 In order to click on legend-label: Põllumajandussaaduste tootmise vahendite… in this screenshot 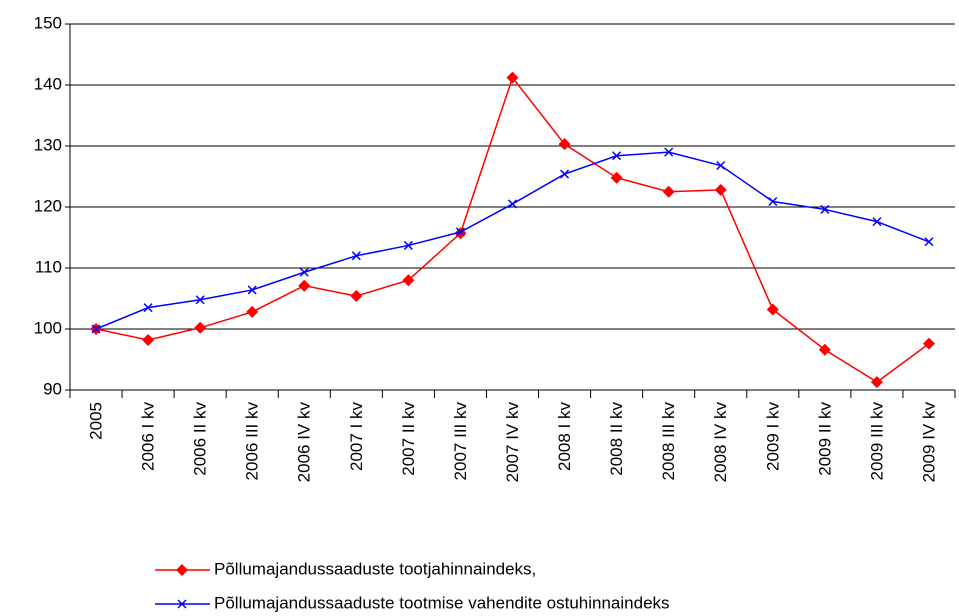, I will do `click(442, 602)`.